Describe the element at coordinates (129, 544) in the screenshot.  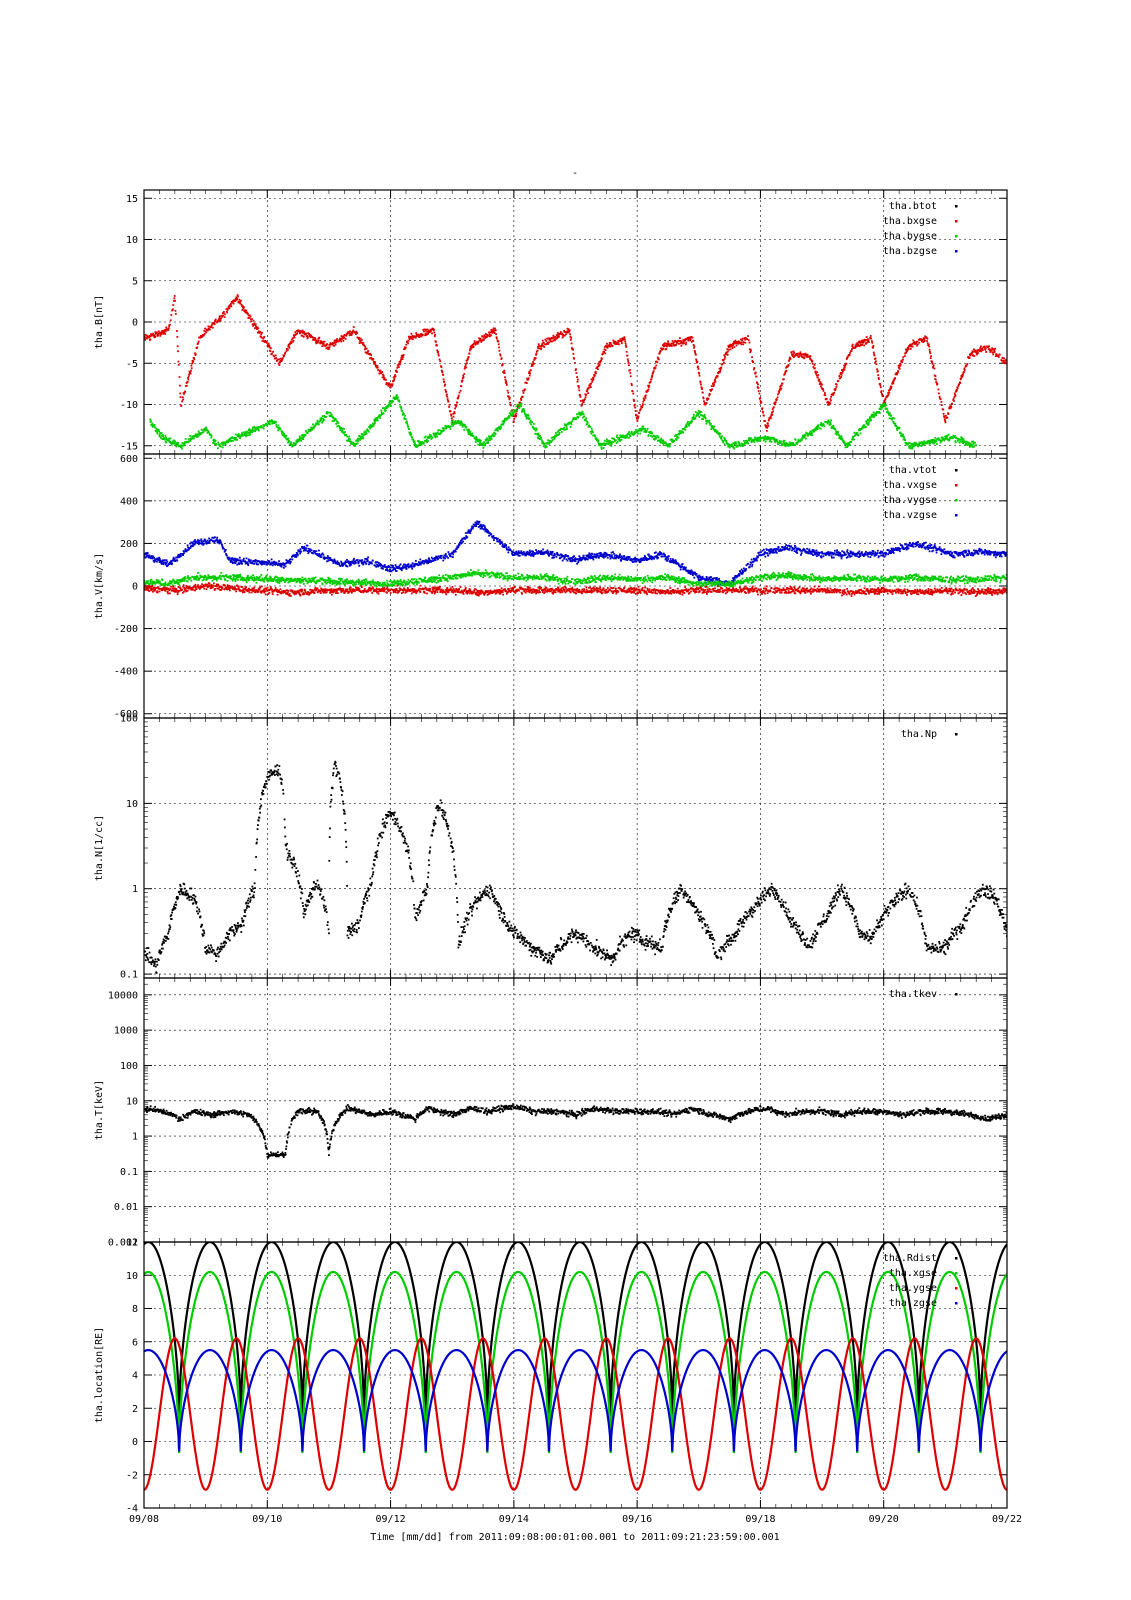
I see `y-tick-label: 200` at that location.